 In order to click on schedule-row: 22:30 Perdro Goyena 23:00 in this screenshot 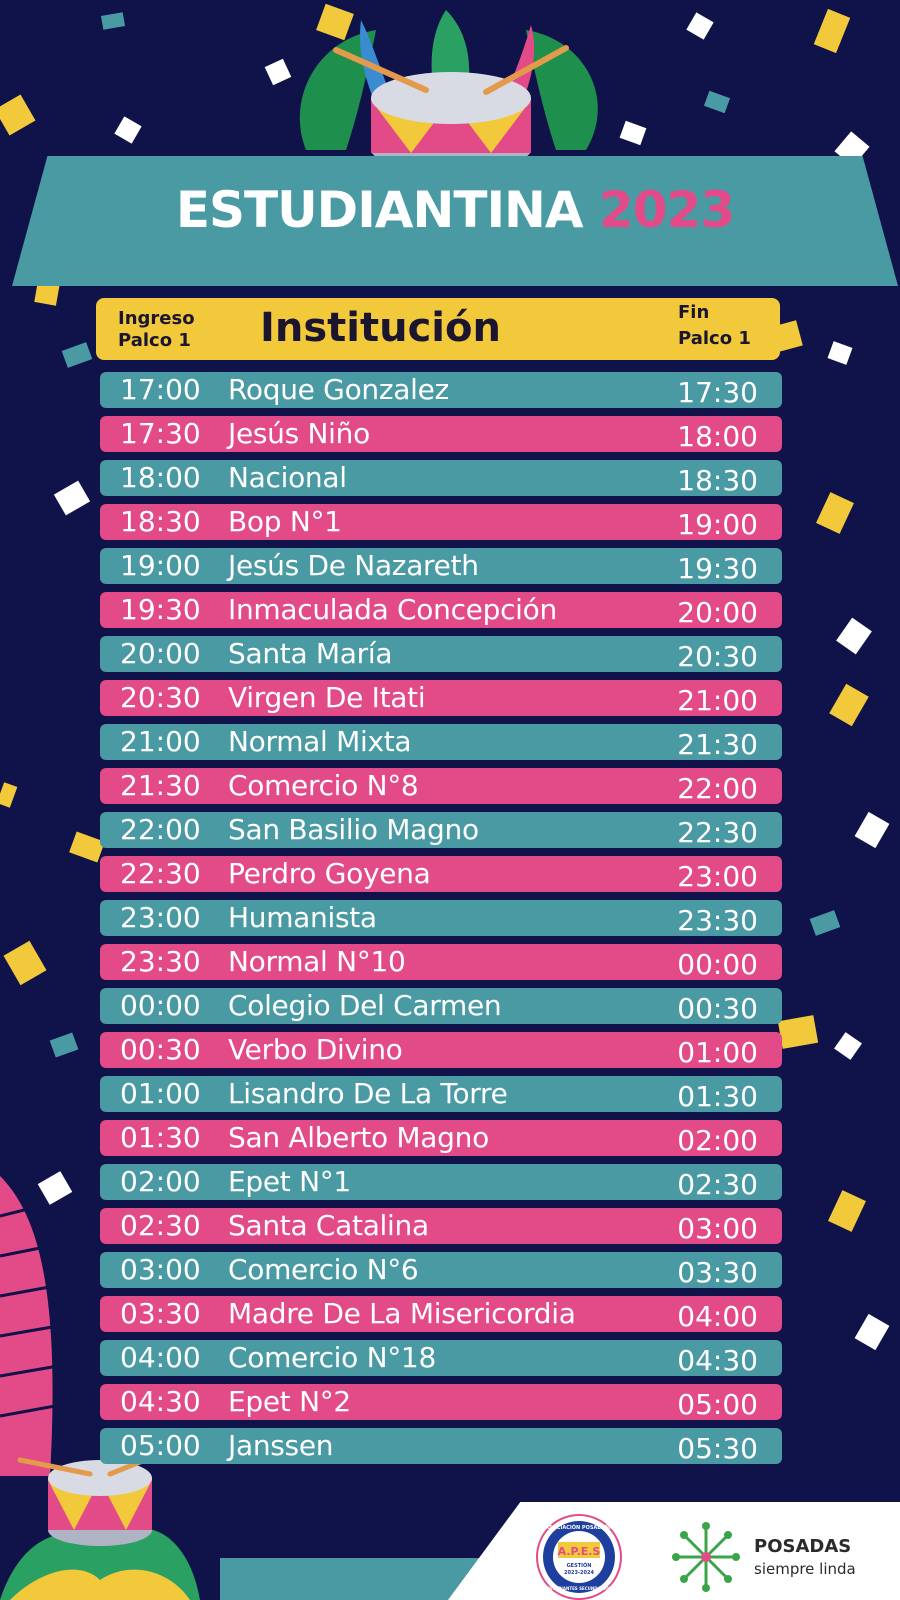, I will do `click(441, 874)`.